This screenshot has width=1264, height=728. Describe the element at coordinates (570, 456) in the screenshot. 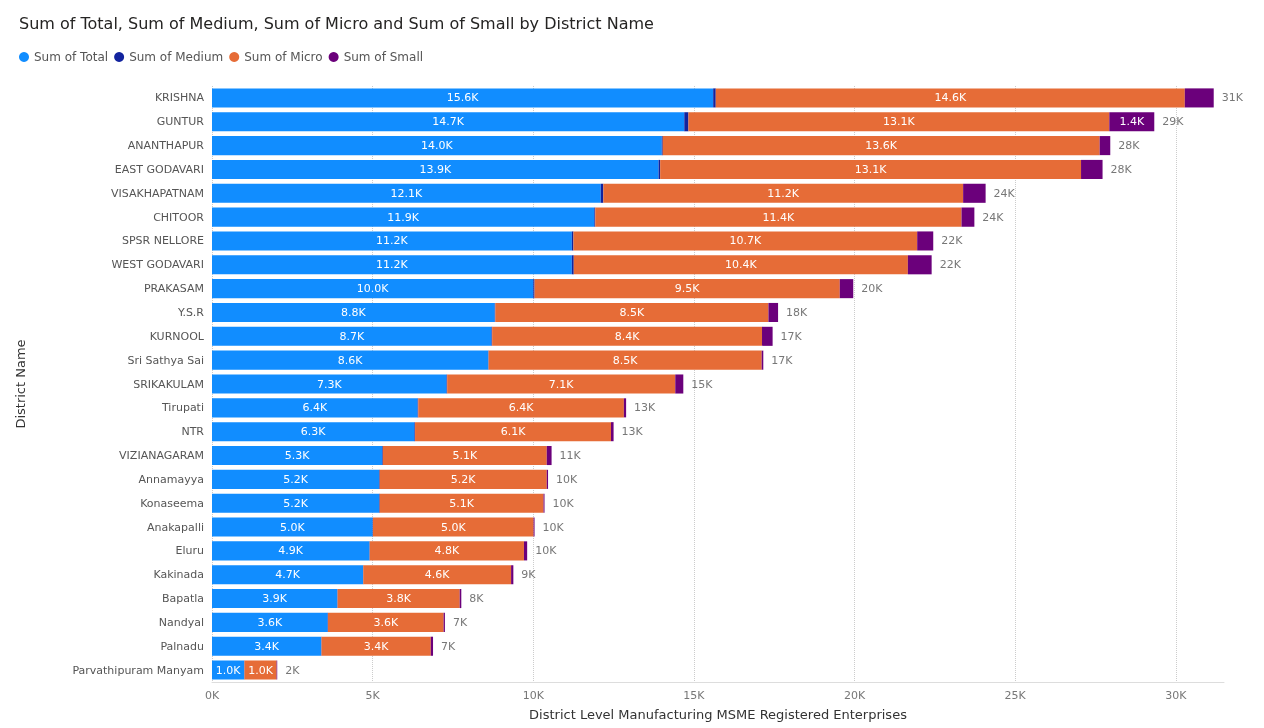

I see `total-label: 11K` at that location.